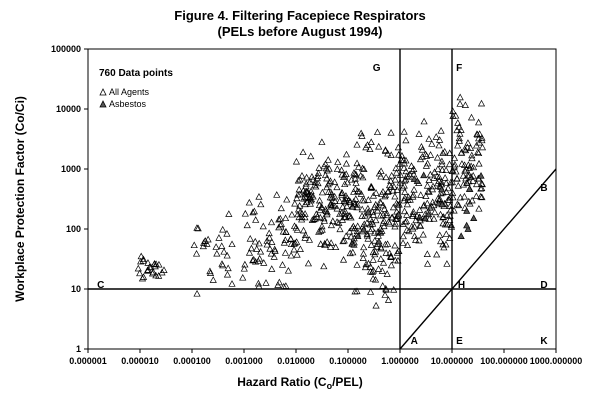  Describe the element at coordinates (300, 31) in the screenshot. I see `chart-subtitle: (PELs before August 1994)` at that location.